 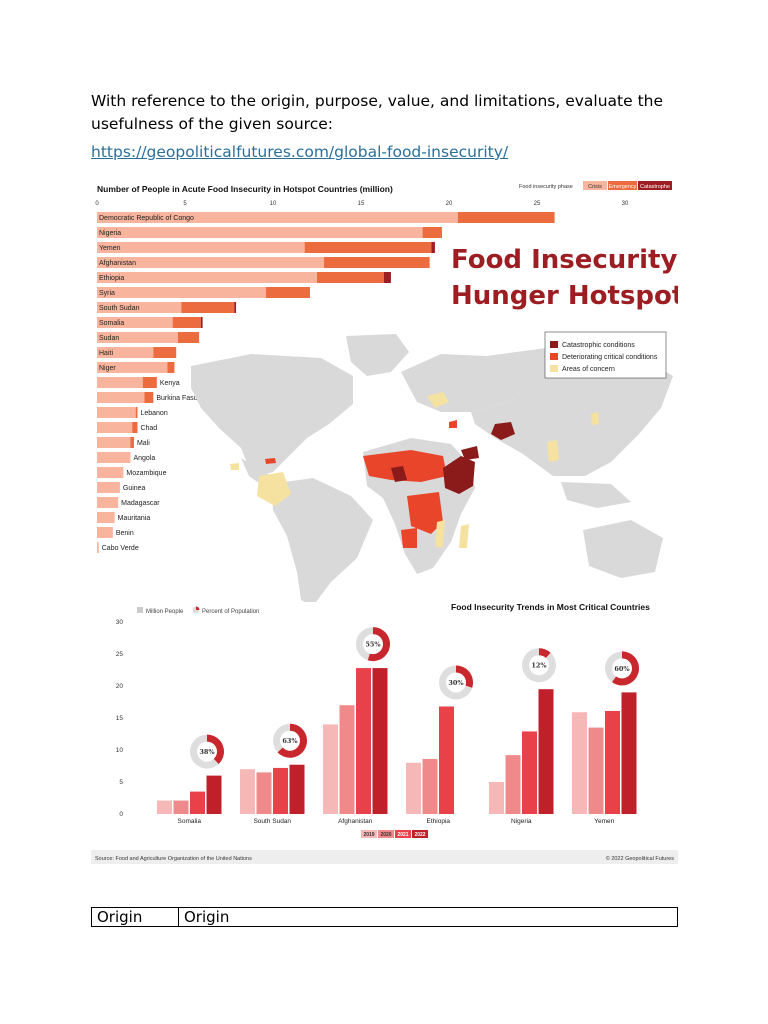 What do you see at coordinates (610, 357) in the screenshot?
I see `legend-deteriorating: Deteriorating critical conditions` at bounding box center [610, 357].